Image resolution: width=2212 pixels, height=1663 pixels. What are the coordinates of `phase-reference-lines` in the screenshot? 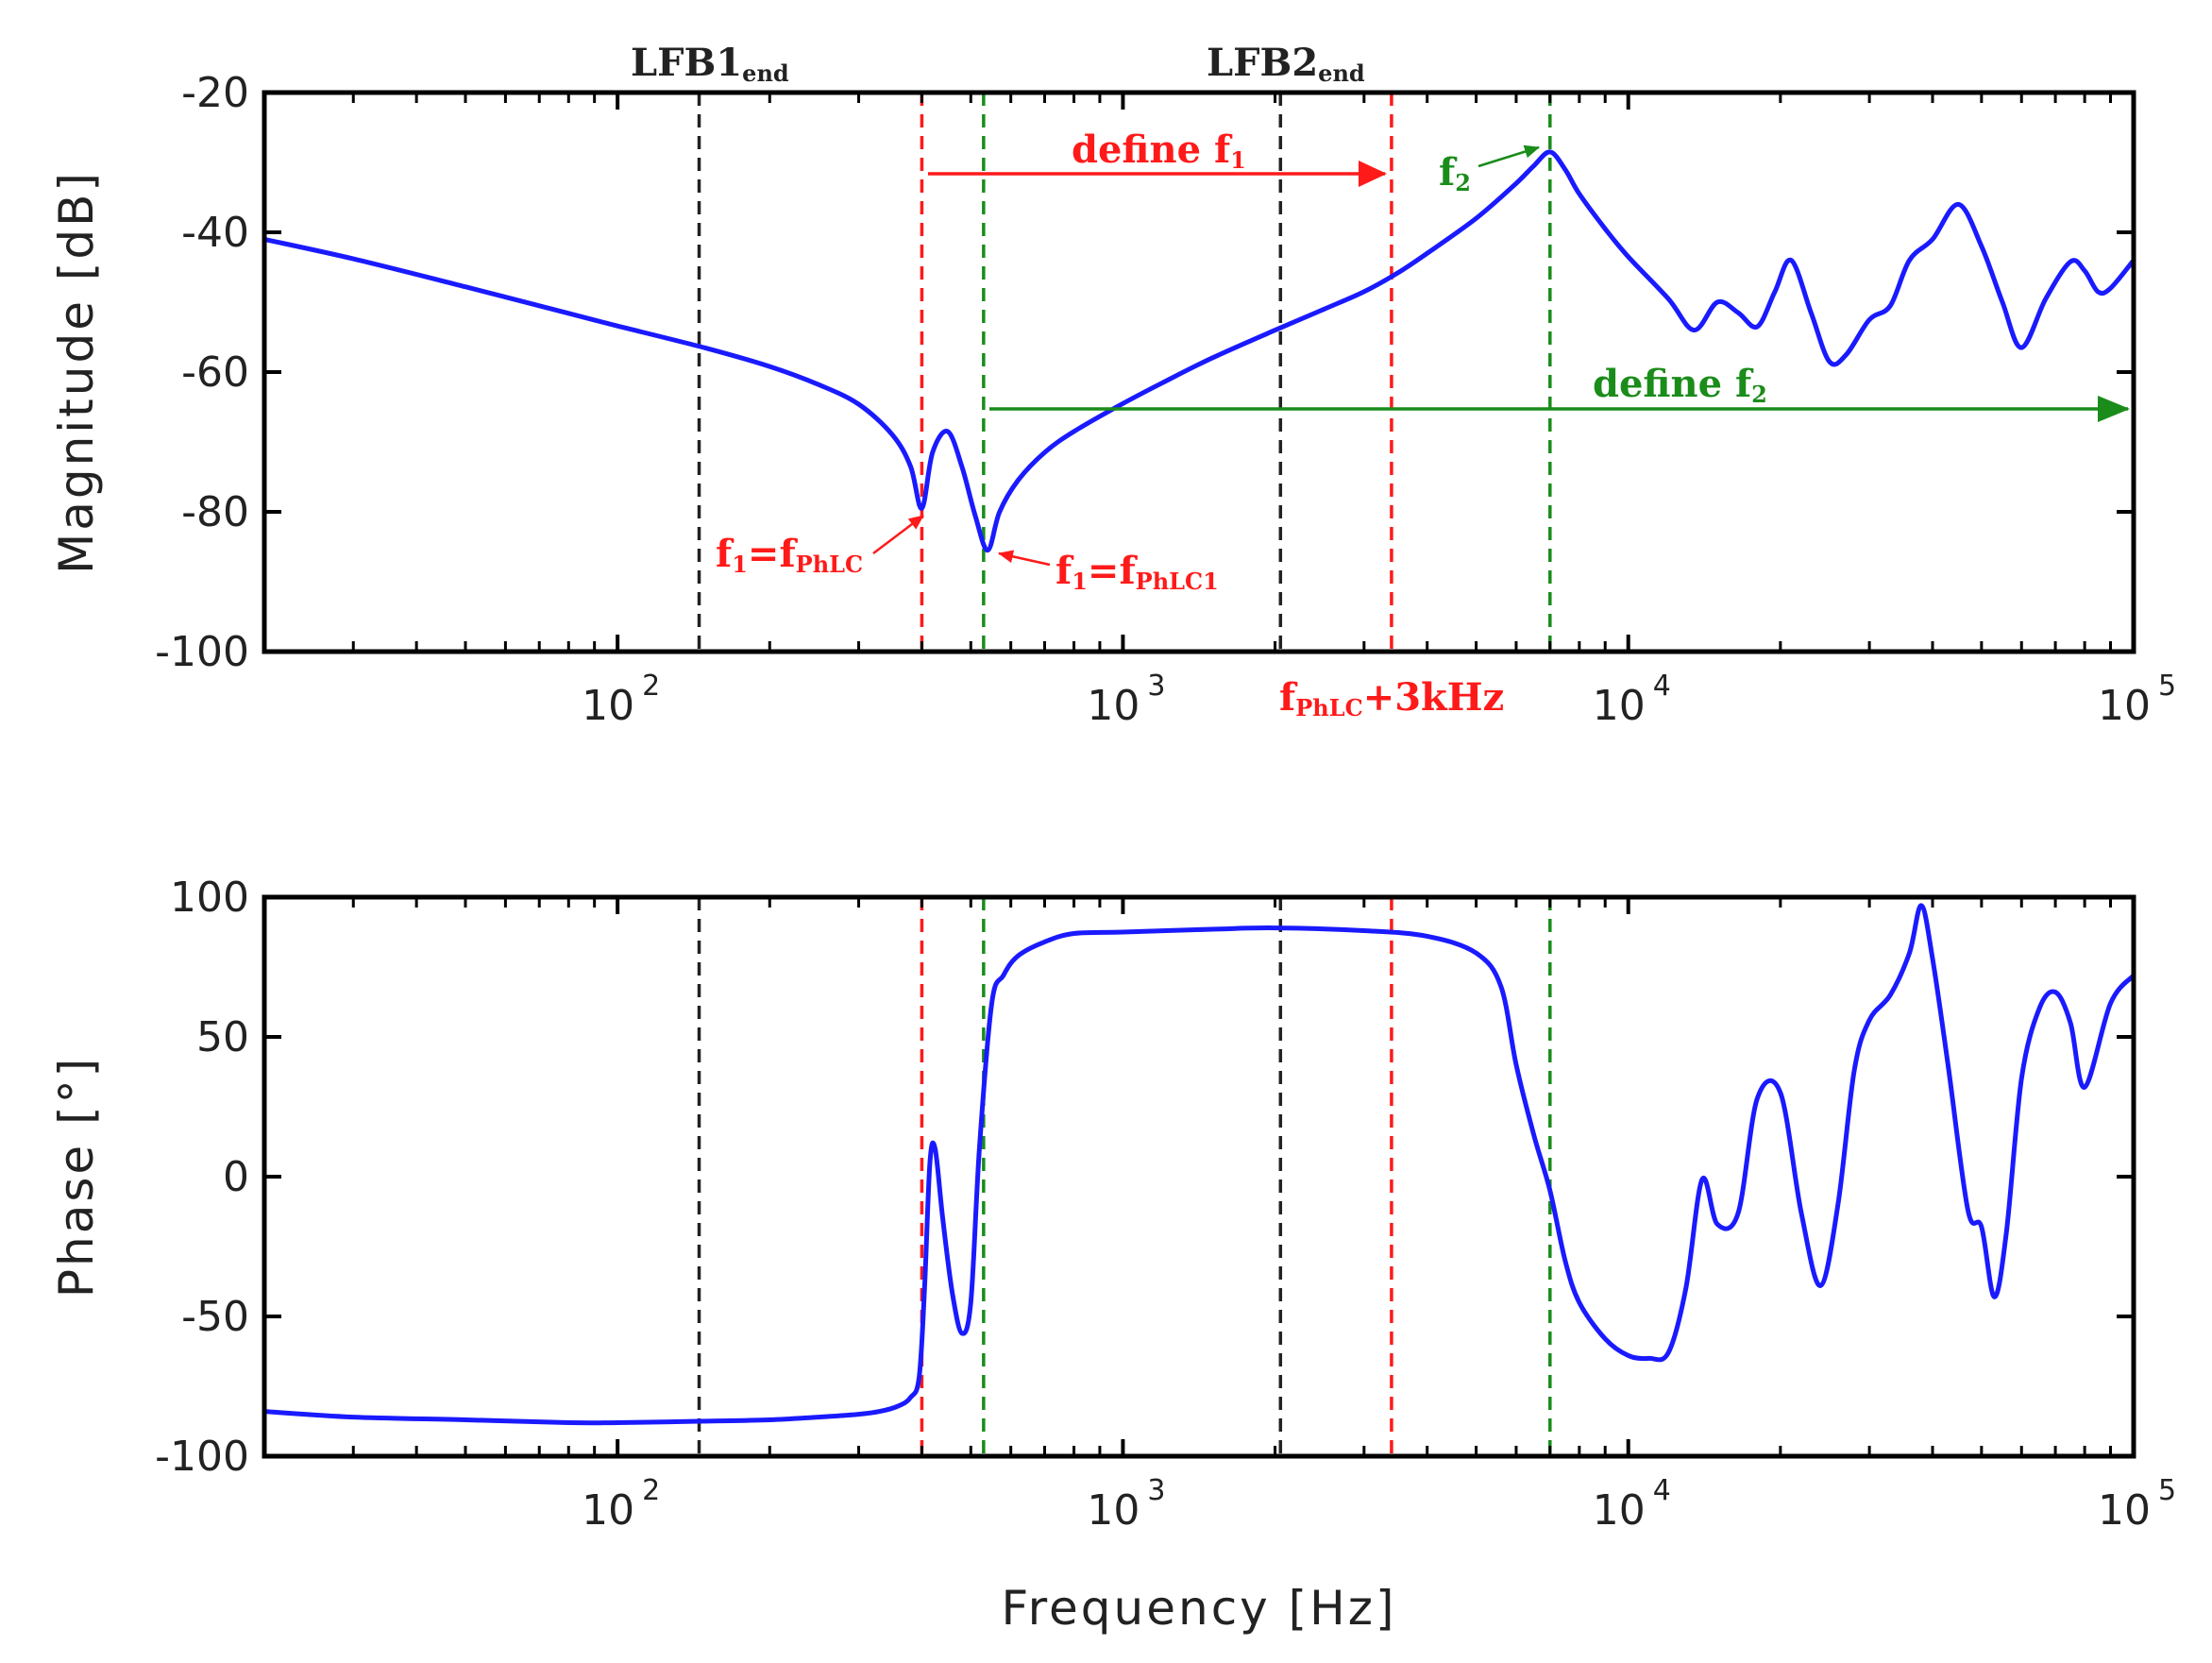 It's located at (1124, 1176).